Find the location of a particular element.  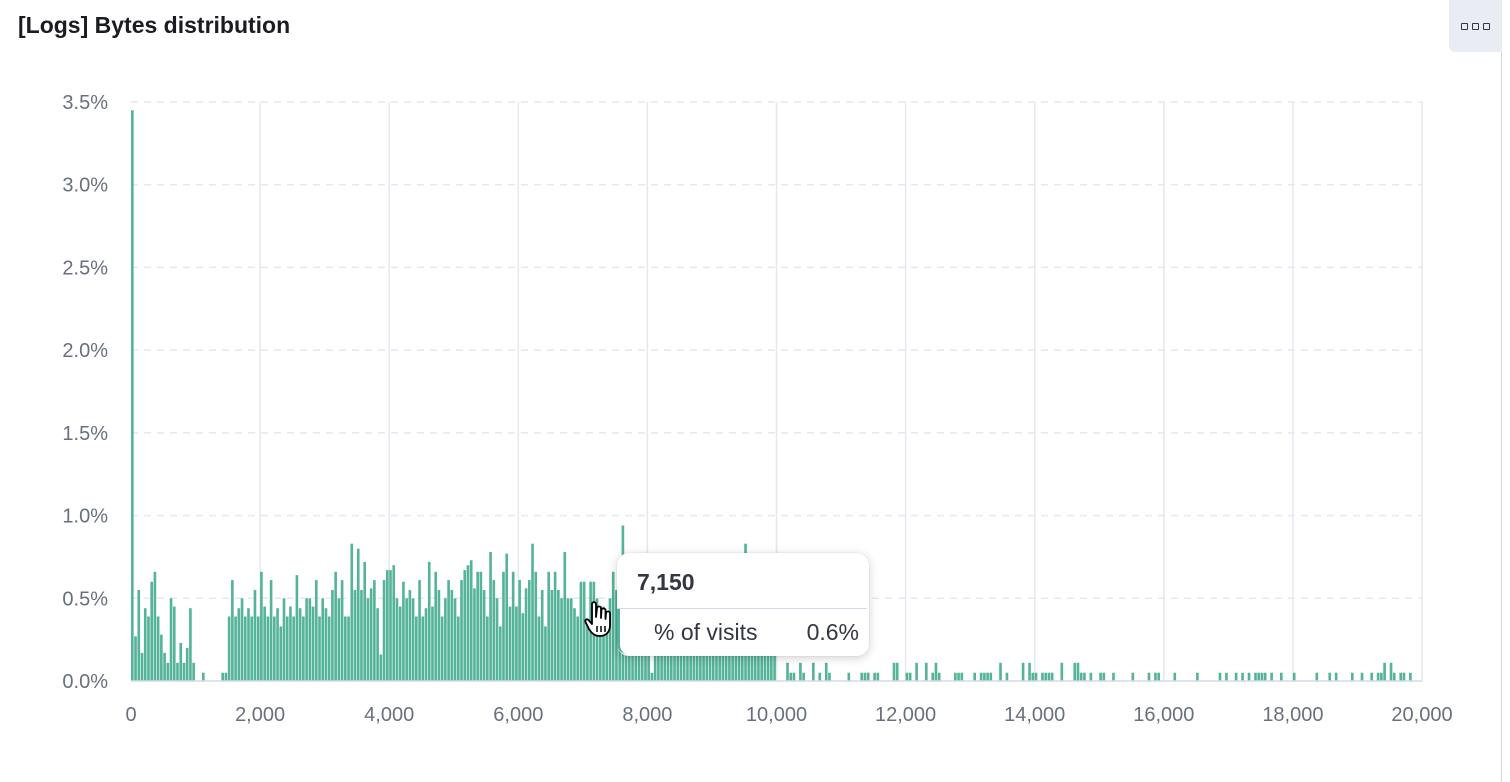

x-tick-label: 6,000 is located at coordinates (518, 715).